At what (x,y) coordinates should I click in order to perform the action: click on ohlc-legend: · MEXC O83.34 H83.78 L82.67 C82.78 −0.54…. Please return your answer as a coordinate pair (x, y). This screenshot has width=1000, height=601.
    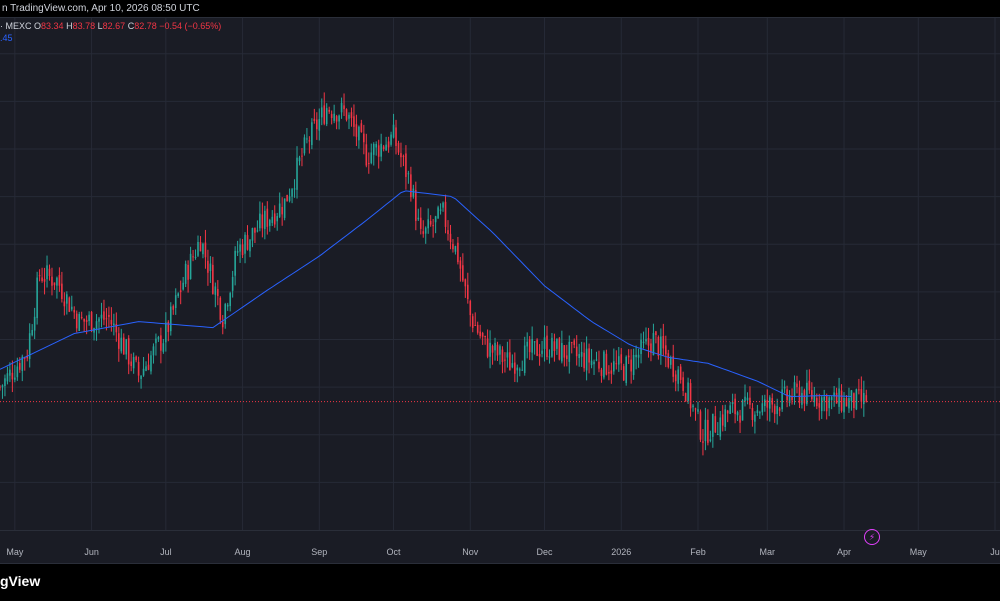
    Looking at the image, I should click on (110, 32).